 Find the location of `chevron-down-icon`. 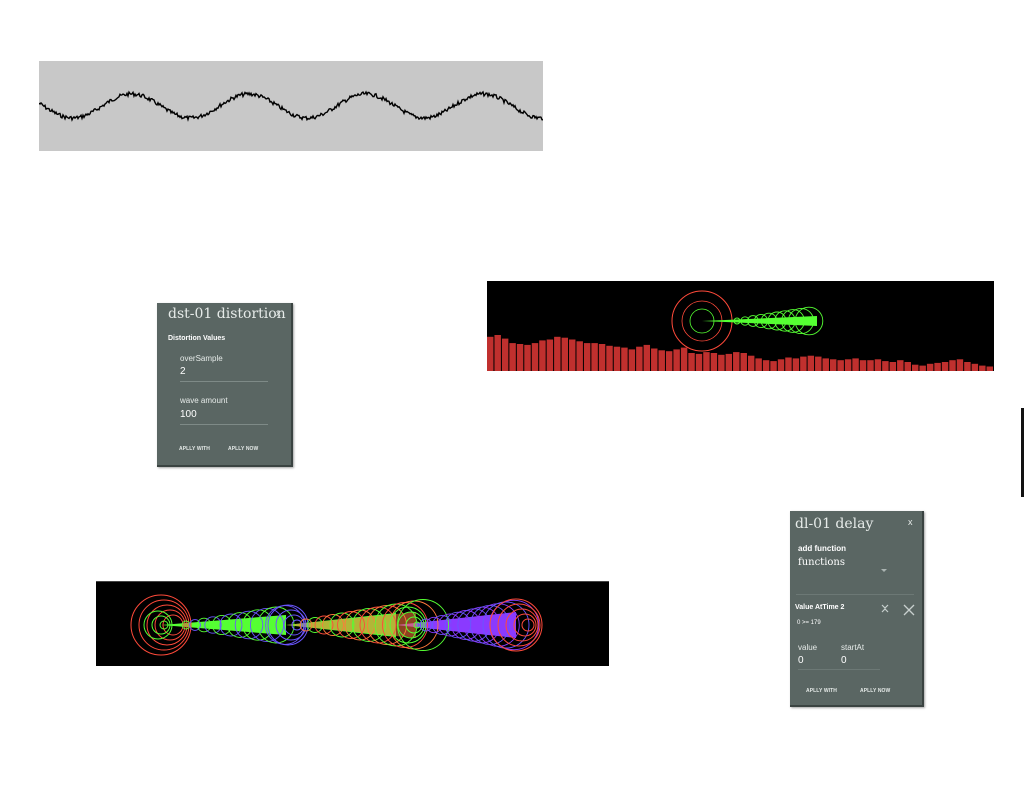

chevron-down-icon is located at coordinates (884, 570).